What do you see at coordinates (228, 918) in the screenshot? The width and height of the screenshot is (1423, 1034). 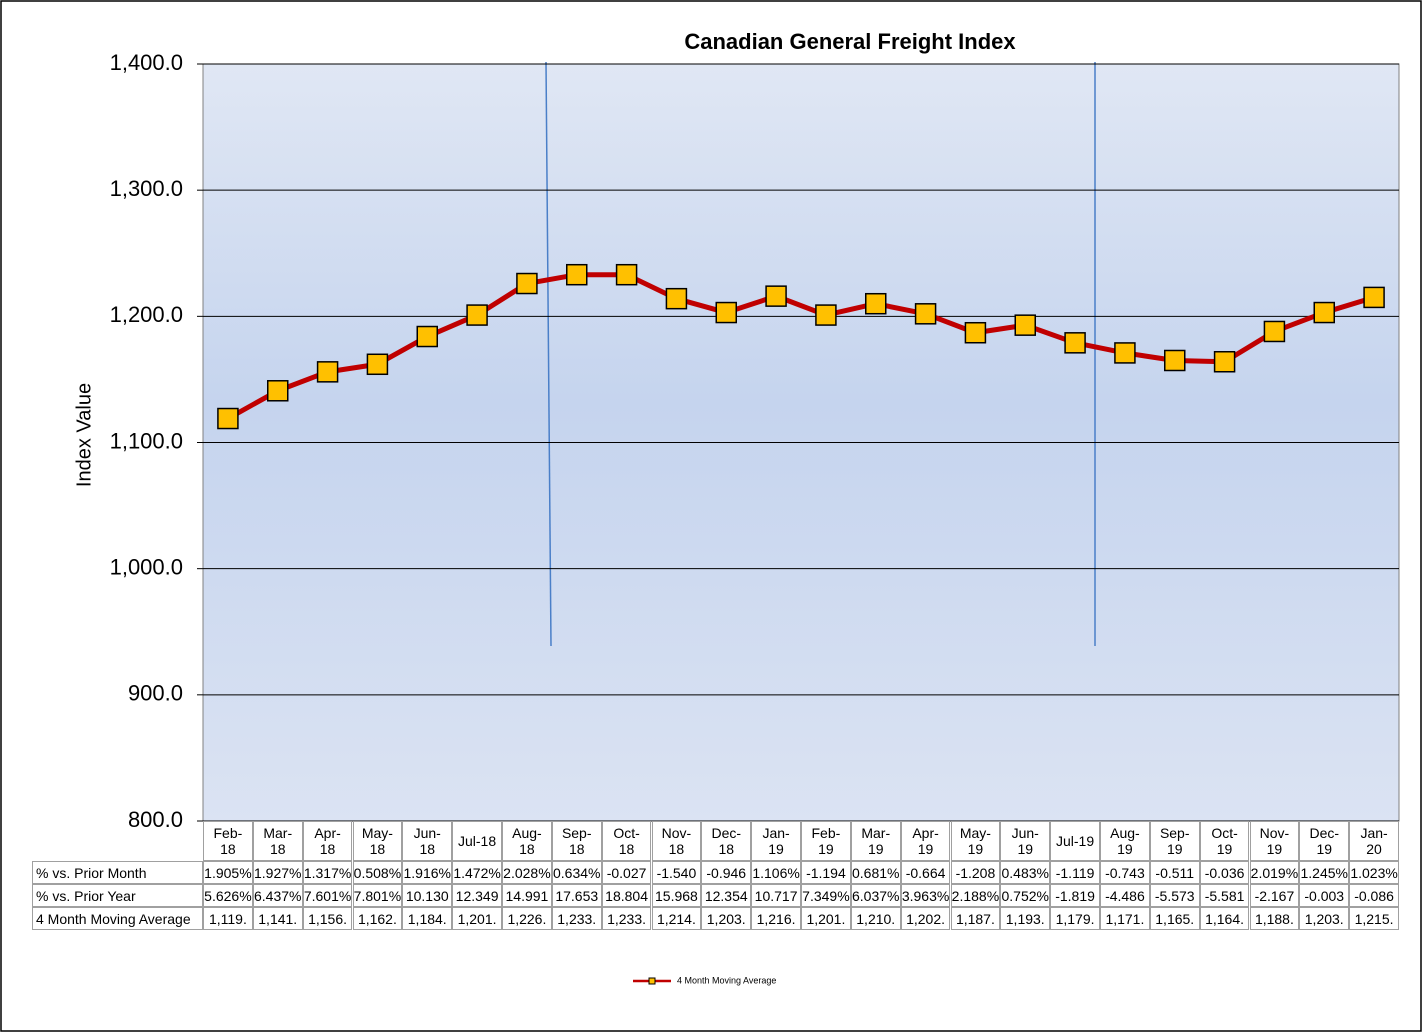 I see `table-cell: 1,119.` at bounding box center [228, 918].